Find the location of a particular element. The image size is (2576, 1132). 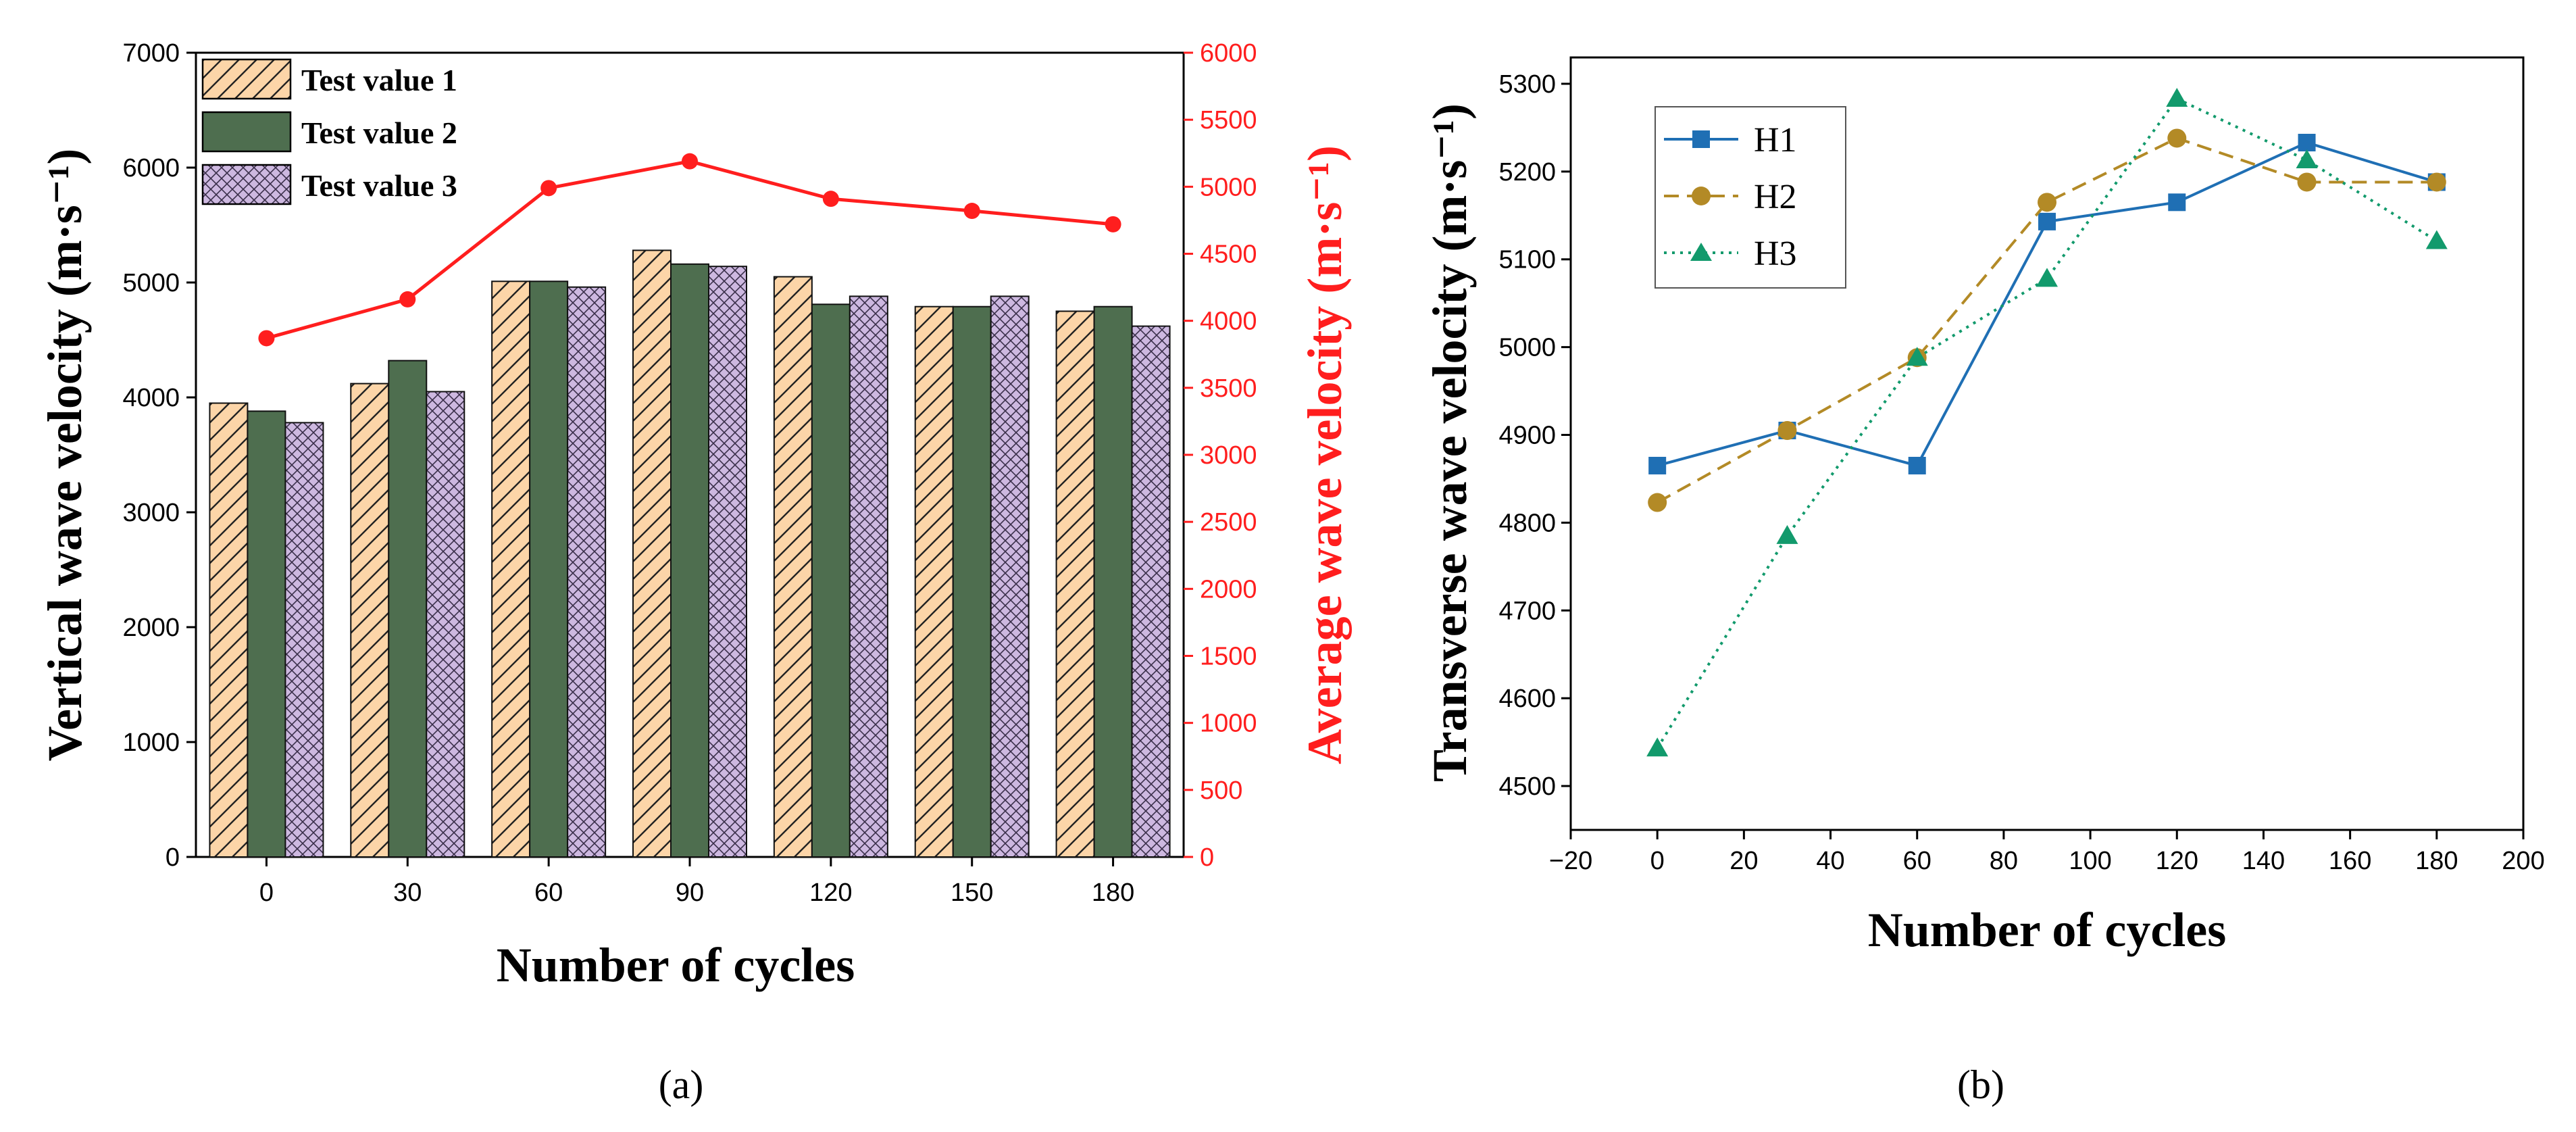

legend-b: H1 H2 H3 is located at coordinates (1750, 198).